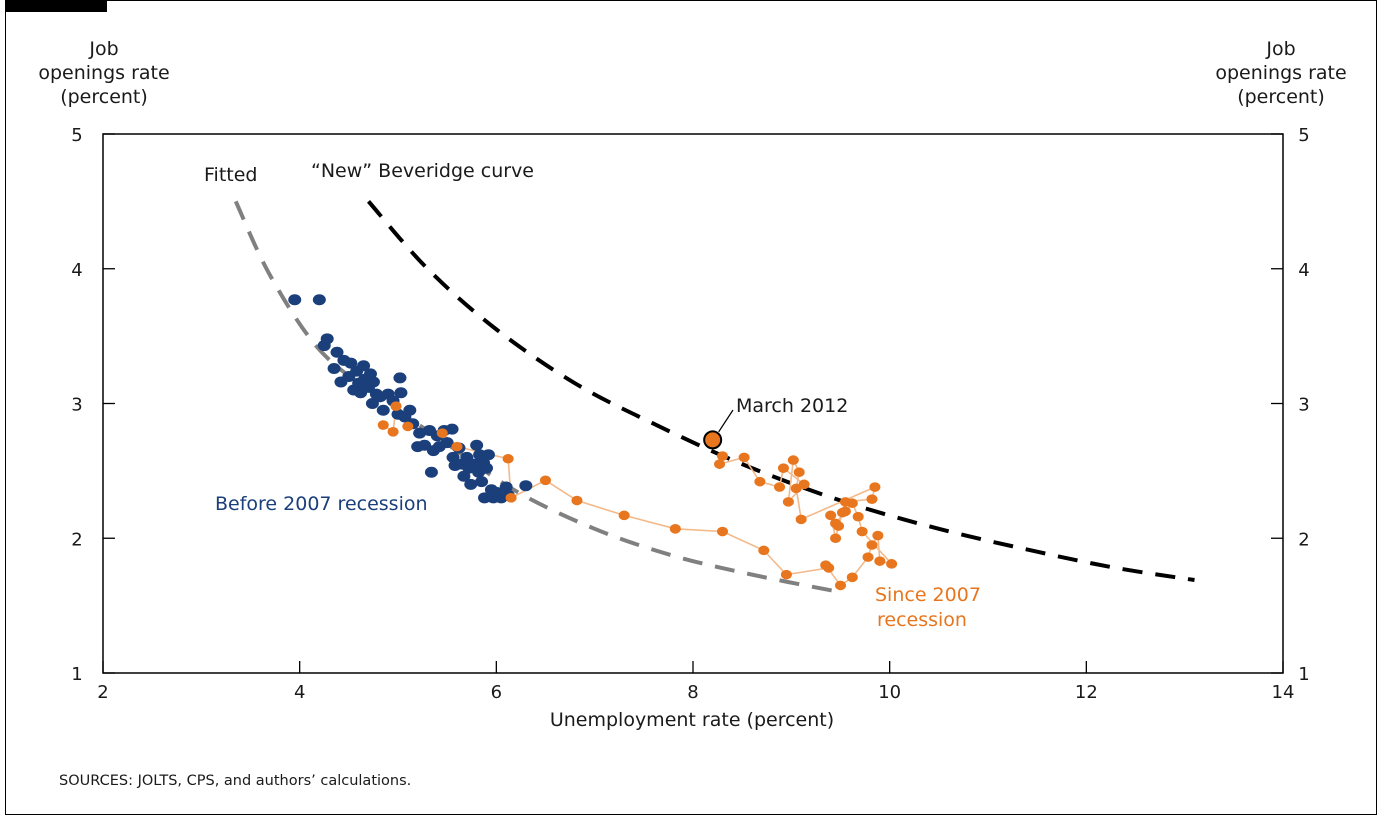  What do you see at coordinates (726, 421) in the screenshot?
I see `march-2012-leader` at bounding box center [726, 421].